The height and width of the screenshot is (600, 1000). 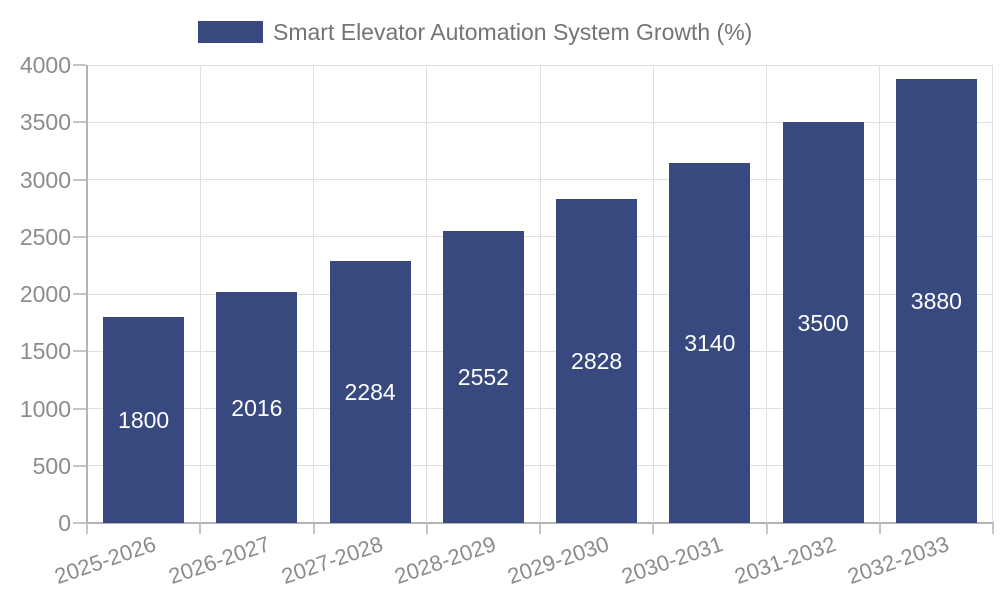 What do you see at coordinates (445, 560) in the screenshot?
I see `x-tick-label: 2028-2029` at bounding box center [445, 560].